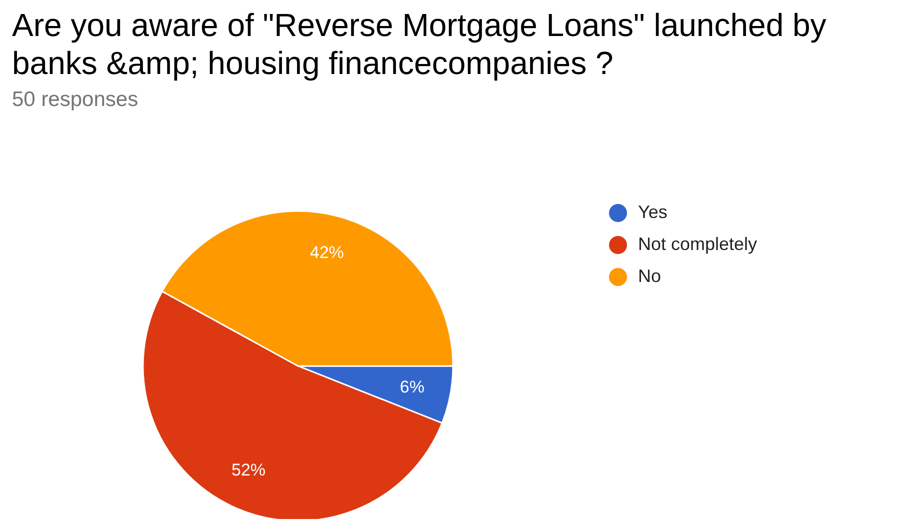 The height and width of the screenshot is (527, 920). Describe the element at coordinates (653, 212) in the screenshot. I see `legend-label: Yes` at that location.